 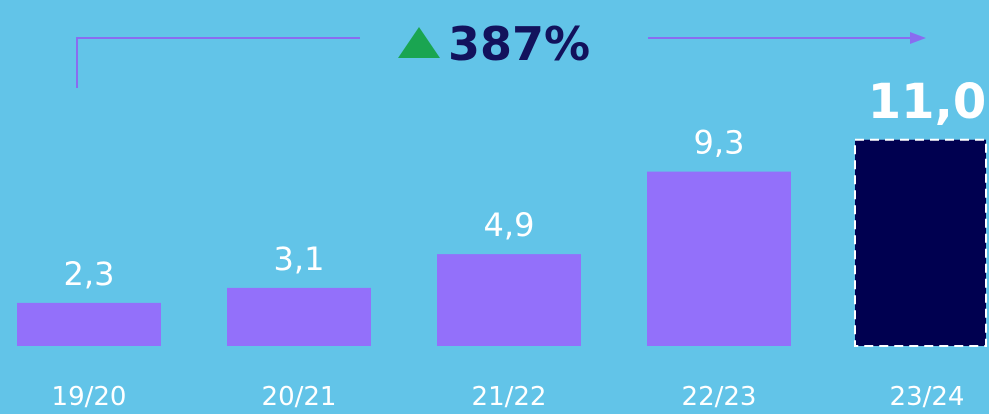 What do you see at coordinates (519, 44) in the screenshot?
I see `growth-annotation: 387%` at bounding box center [519, 44].